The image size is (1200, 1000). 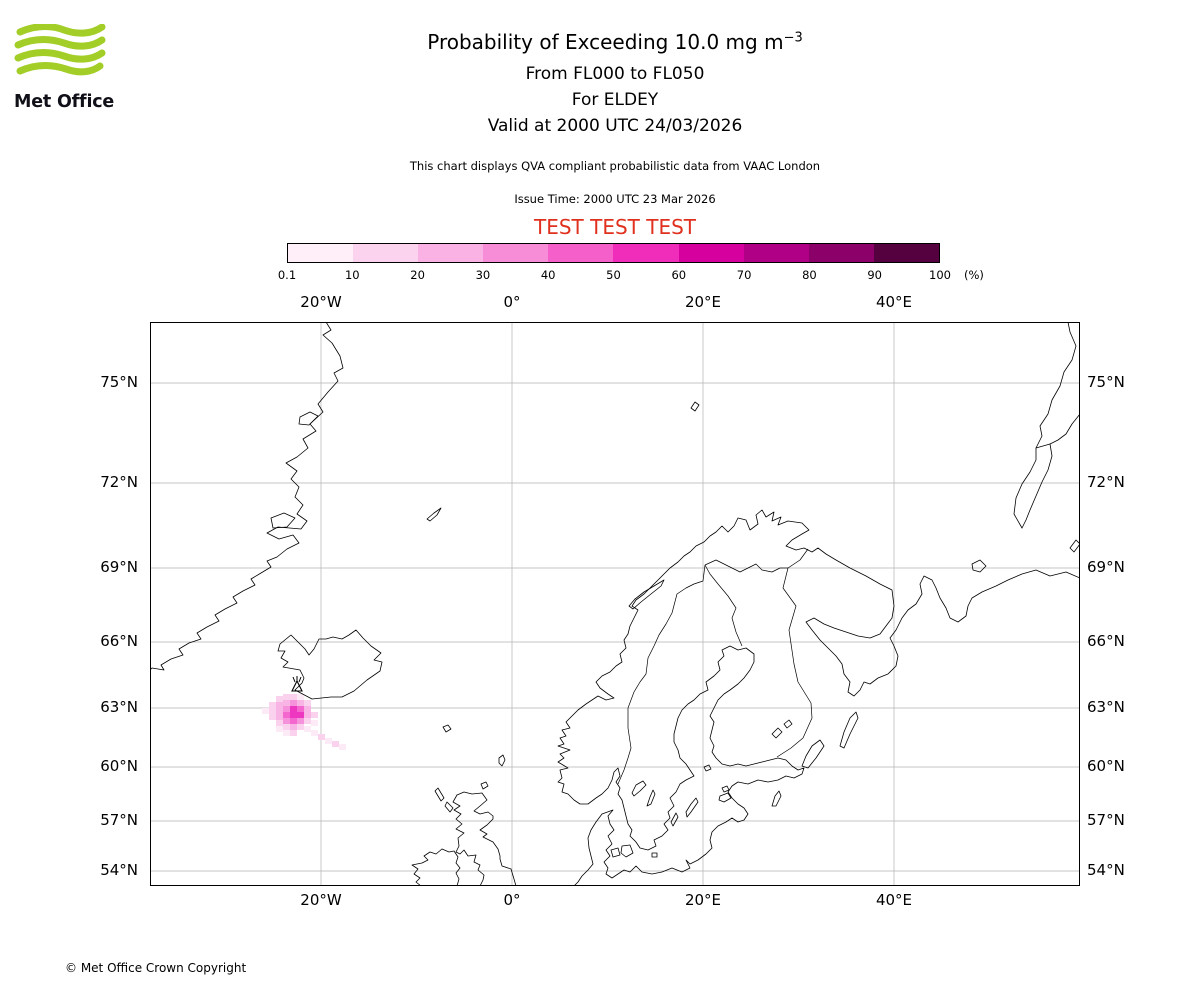 I want to click on lat-label-right: 69°N, so click(x=1106, y=567).